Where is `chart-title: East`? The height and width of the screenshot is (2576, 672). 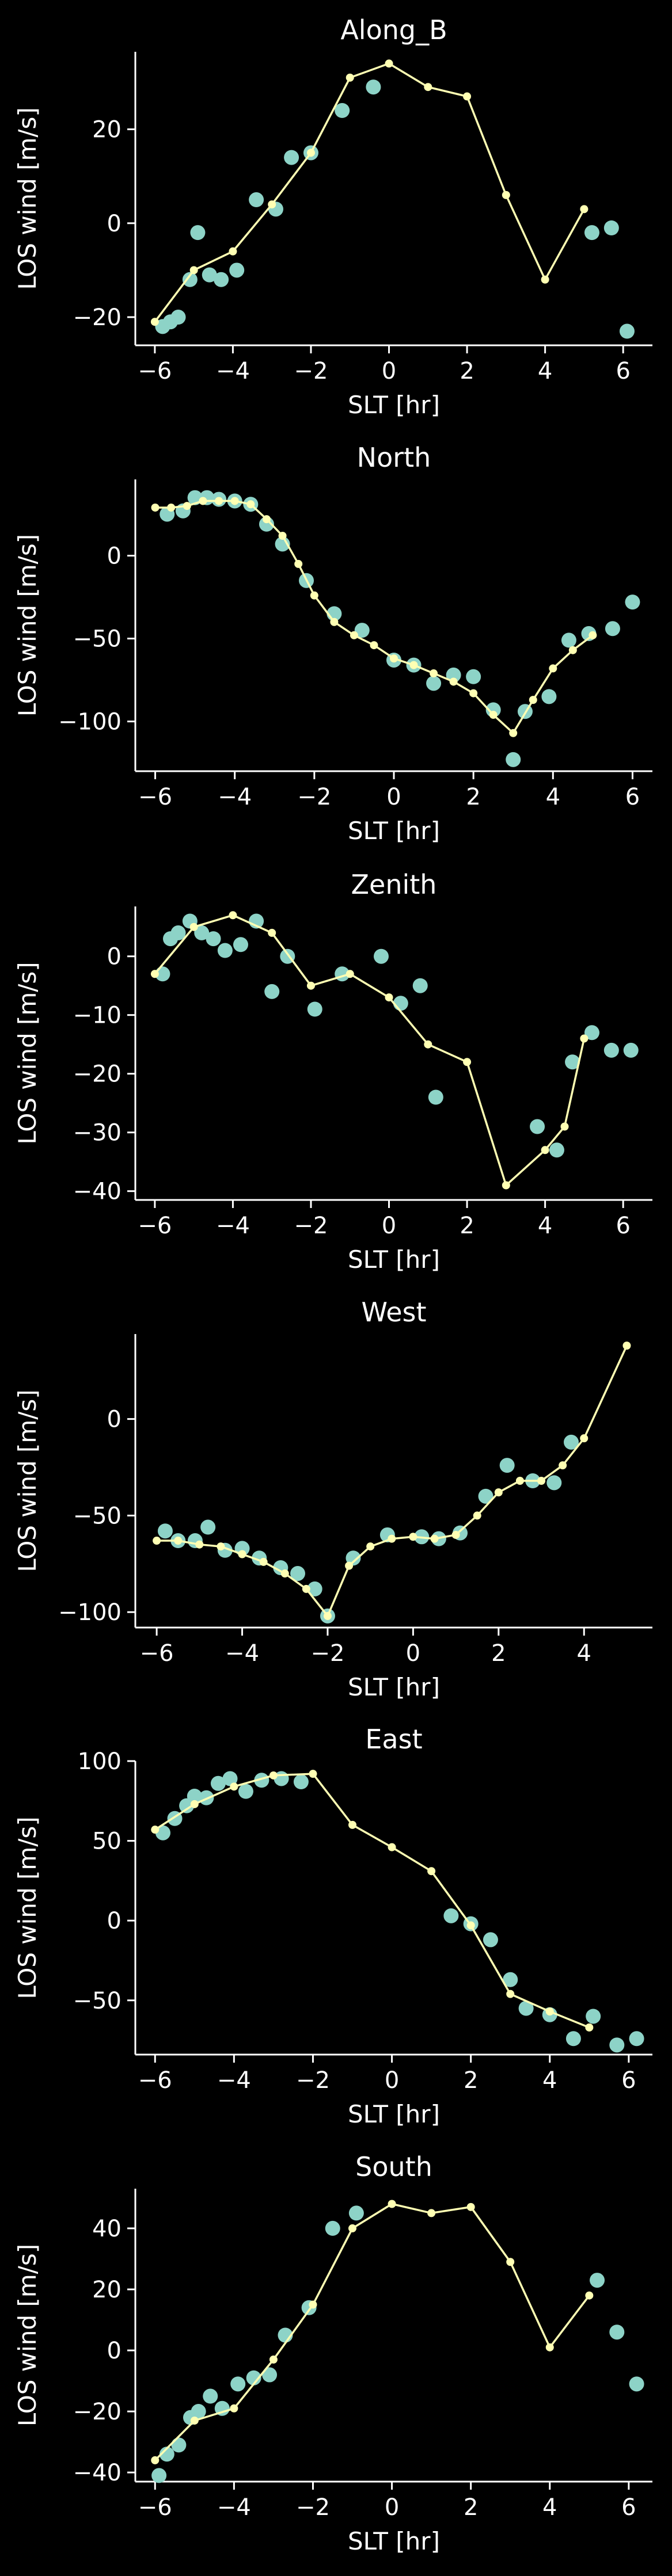 chart-title: East is located at coordinates (393, 1739).